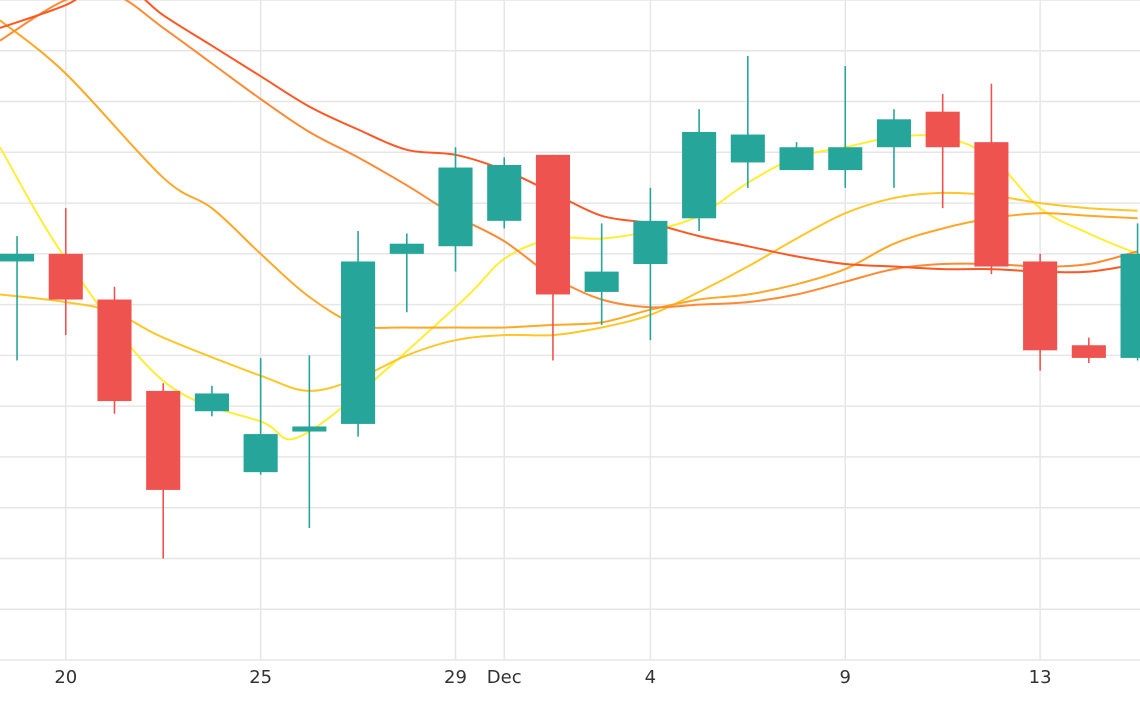 Image resolution: width=1140 pixels, height=714 pixels. I want to click on x-tick-label: 4, so click(650, 677).